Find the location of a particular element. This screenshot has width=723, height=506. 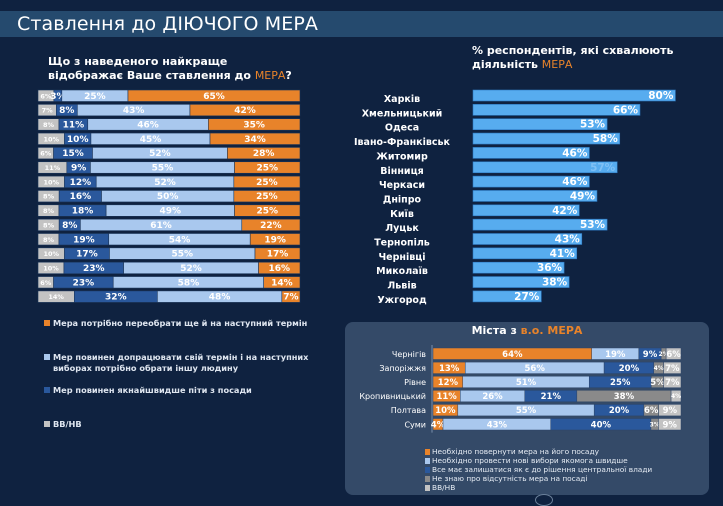

attitude-data-label: 15% is located at coordinates (73, 154).